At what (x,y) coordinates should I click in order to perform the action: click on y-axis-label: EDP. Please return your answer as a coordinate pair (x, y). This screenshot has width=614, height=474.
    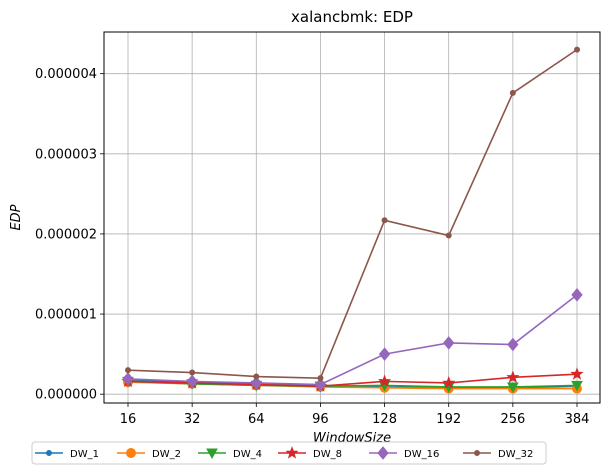
    Looking at the image, I should click on (16, 217).